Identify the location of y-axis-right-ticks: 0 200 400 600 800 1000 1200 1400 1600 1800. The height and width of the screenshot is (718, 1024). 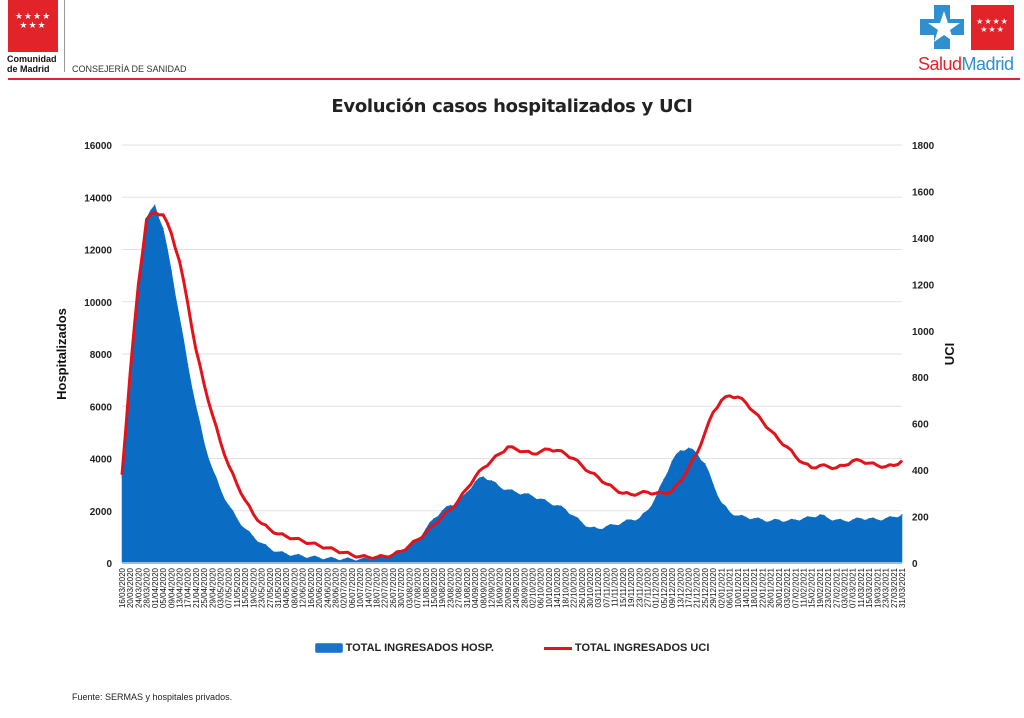
(923, 355).